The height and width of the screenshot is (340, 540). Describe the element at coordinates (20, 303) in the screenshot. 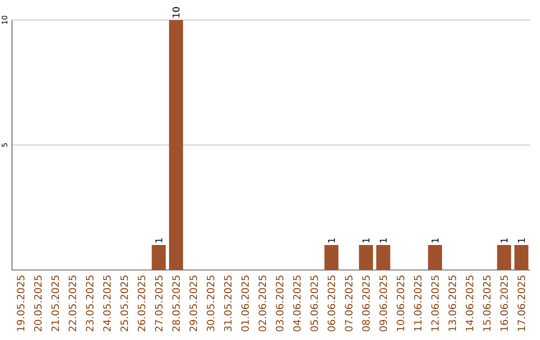

I see `x-tick-label: 19.05.2025` at that location.